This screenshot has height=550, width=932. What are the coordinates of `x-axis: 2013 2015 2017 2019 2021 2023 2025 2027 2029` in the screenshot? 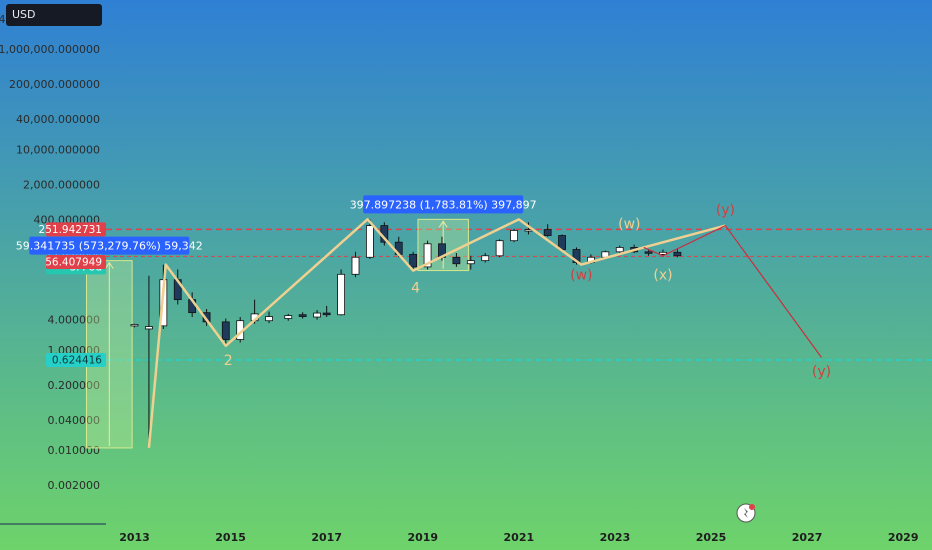 It's located at (518, 537).